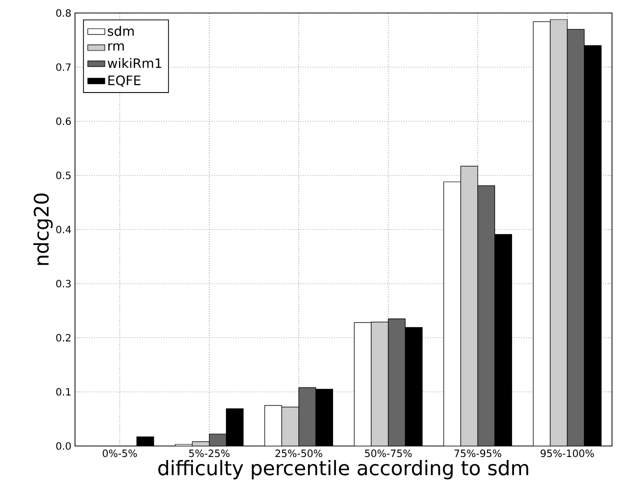 The width and height of the screenshot is (623, 498). Describe the element at coordinates (63, 284) in the screenshot. I see `y-tick-label: 0.3` at that location.